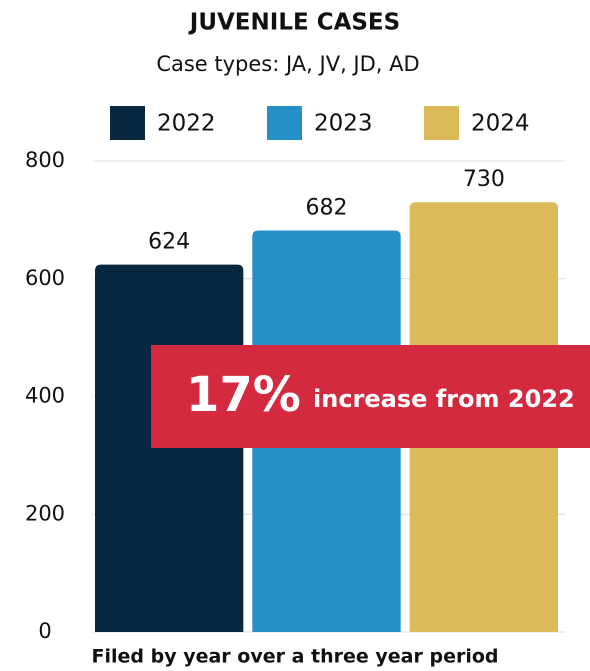 This screenshot has width=590, height=671. What do you see at coordinates (45, 160) in the screenshot?
I see `y-tick-label: 800` at bounding box center [45, 160].